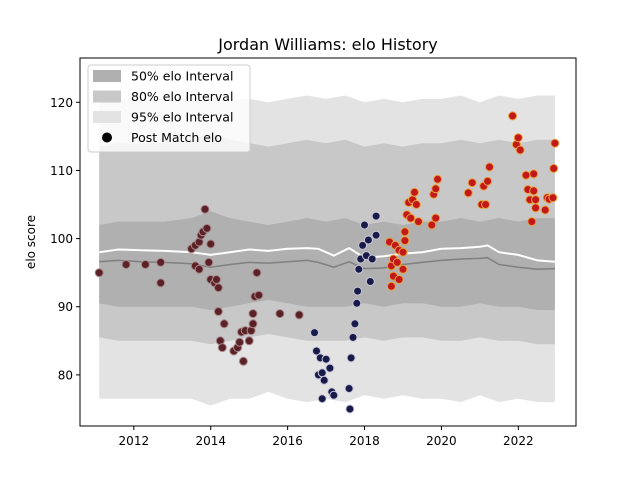  I want to click on legend-marker, so click(107, 137).